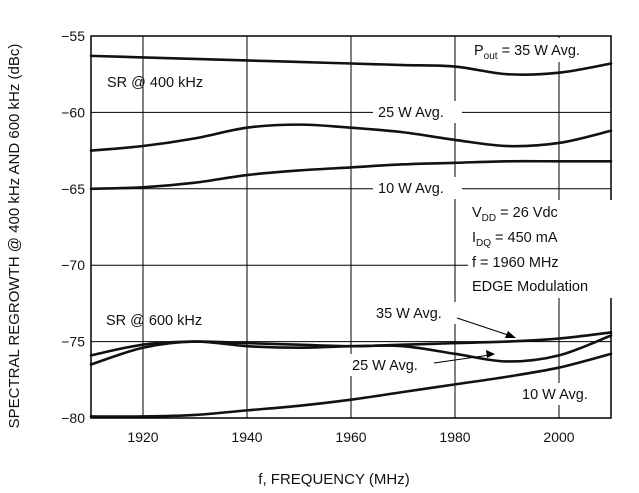 The image size is (639, 493). Describe the element at coordinates (333, 479) in the screenshot. I see `x-axis-title: f, FREQUENCY (MHz)` at that location.